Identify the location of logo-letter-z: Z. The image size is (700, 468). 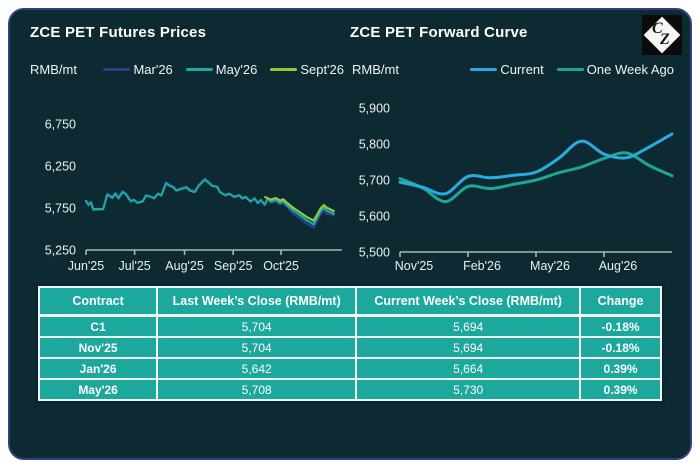
(665, 39).